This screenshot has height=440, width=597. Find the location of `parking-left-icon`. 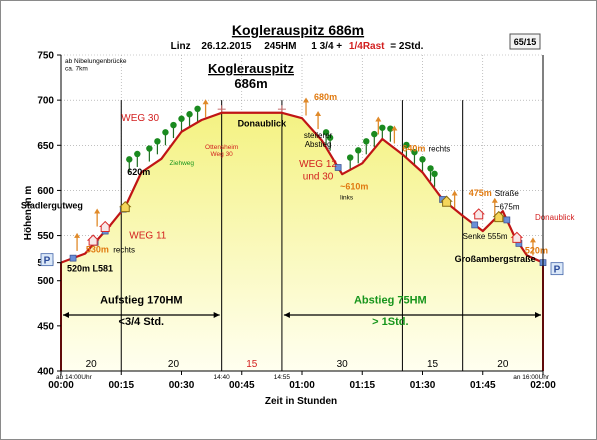

parking-left-icon is located at coordinates (47, 260).